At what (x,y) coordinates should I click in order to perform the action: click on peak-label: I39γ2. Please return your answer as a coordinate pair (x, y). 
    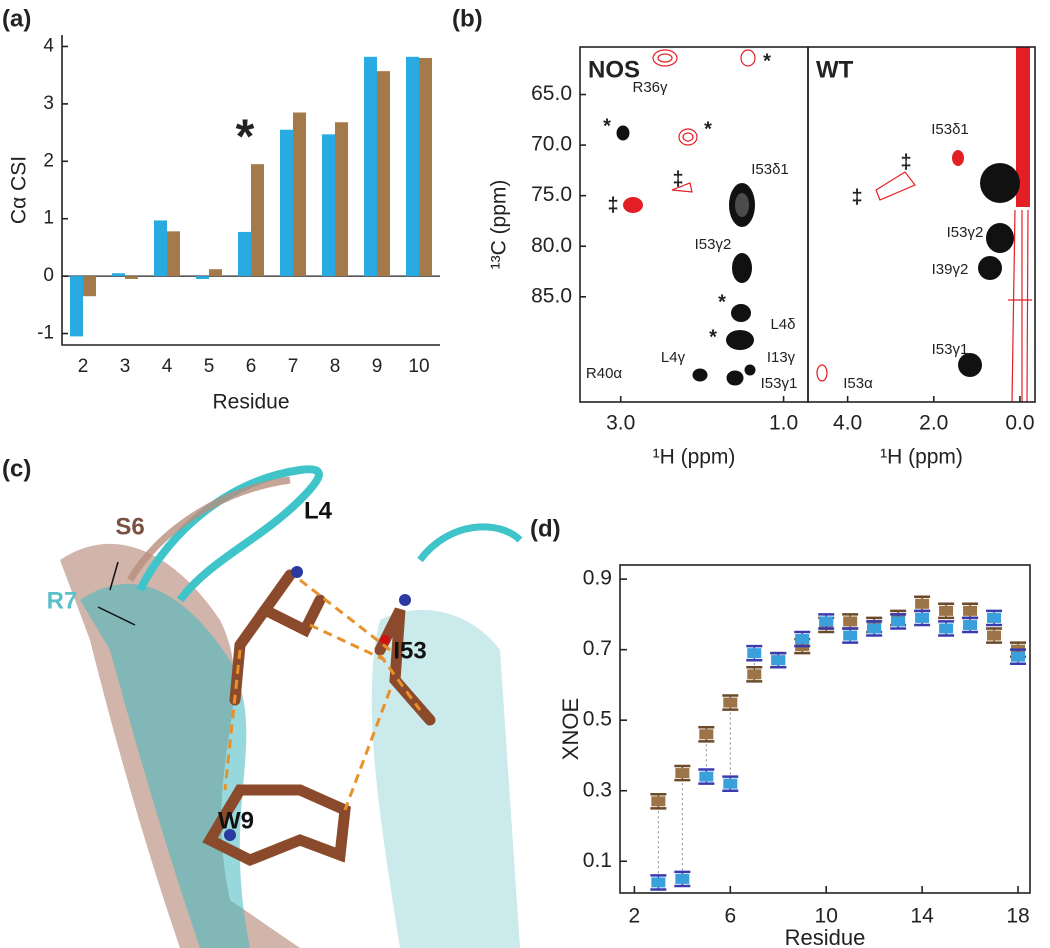
    Looking at the image, I should click on (950, 269).